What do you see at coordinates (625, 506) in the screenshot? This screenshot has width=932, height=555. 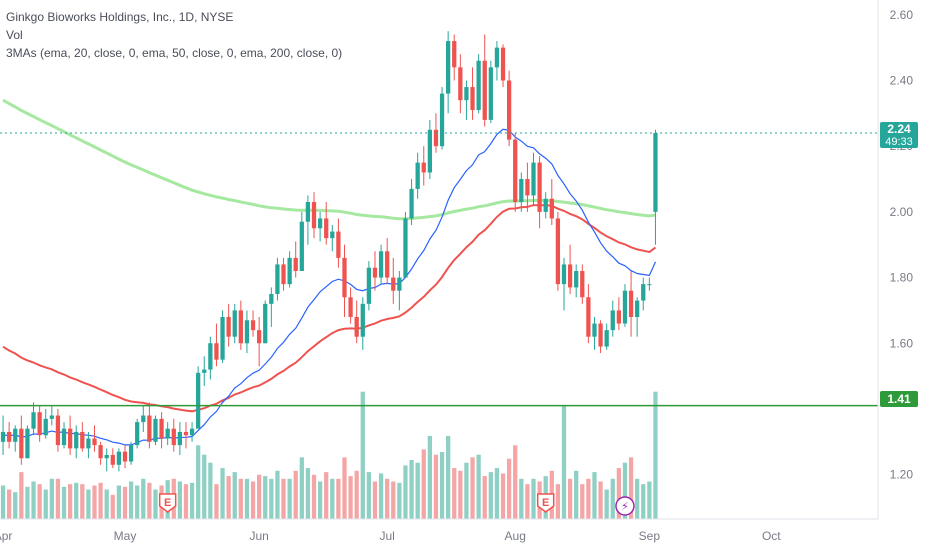 I see `lightning-icon: ⚡` at bounding box center [625, 506].